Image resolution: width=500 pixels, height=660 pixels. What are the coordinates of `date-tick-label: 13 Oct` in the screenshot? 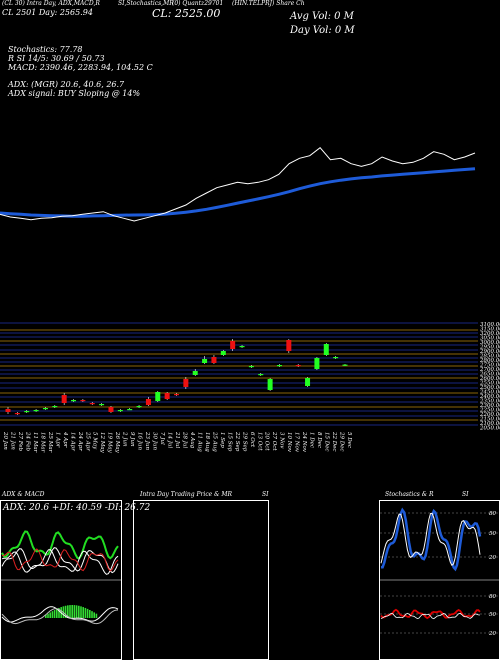 It's located at (259, 441).